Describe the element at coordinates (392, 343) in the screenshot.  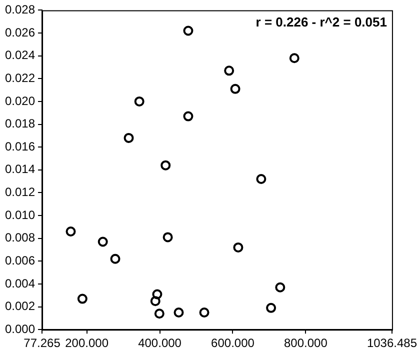
I see `x-tick-label: 1036.485` at that location.